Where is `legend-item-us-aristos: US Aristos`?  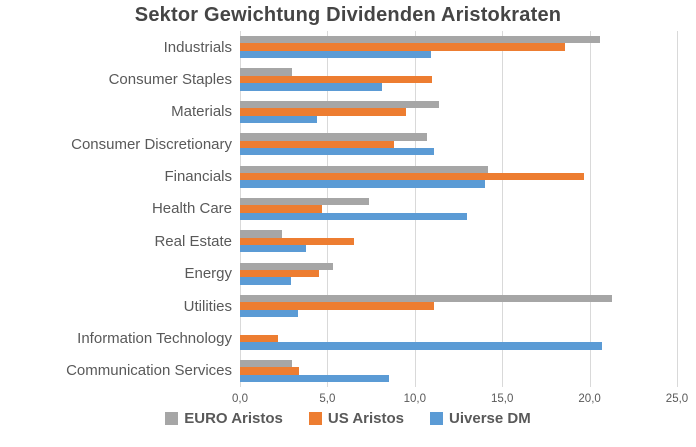
legend-item-us-aristos: US Aristos is located at coordinates (356, 418).